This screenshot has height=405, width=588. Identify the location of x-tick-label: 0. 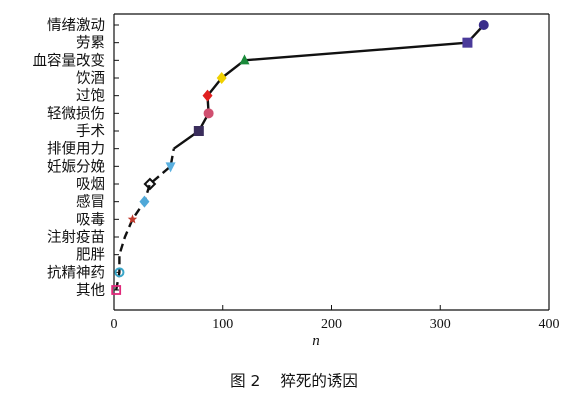
(114, 324).